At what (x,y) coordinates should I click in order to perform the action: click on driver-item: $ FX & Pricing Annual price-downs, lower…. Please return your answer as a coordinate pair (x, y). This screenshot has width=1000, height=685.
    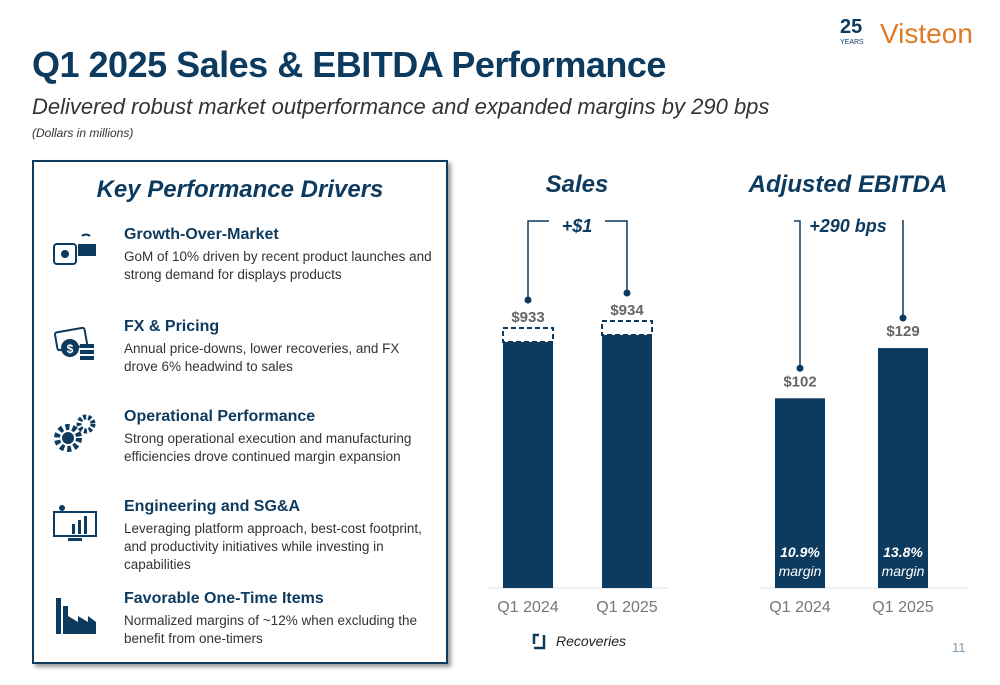
    Looking at the image, I should click on (239, 358).